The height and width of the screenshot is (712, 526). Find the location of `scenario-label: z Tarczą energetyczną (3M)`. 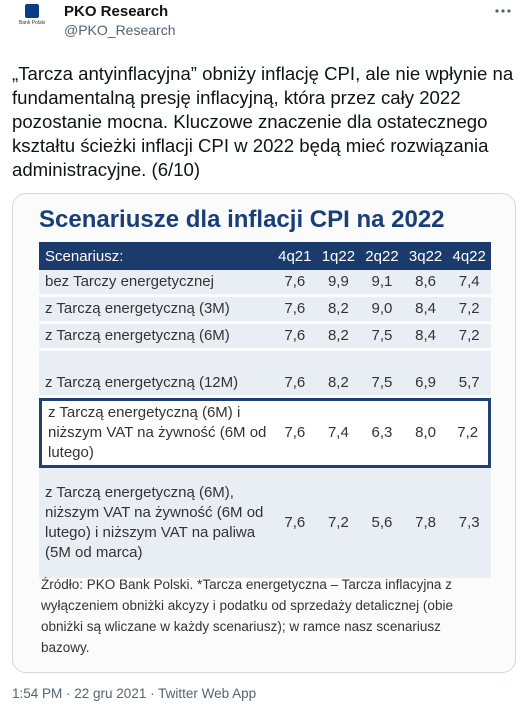

scenario-label: z Tarczą energetyczną (3M) is located at coordinates (156, 310).